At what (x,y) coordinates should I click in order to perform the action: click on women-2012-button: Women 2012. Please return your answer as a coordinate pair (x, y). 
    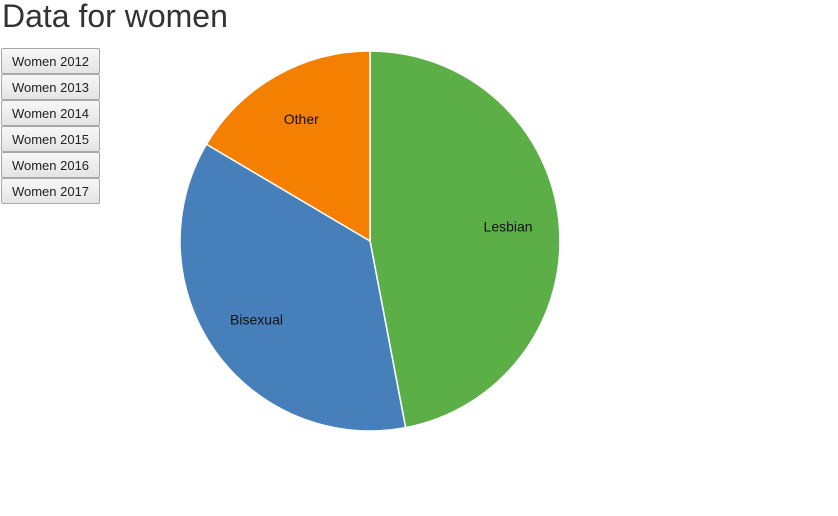
    Looking at the image, I should click on (50, 61).